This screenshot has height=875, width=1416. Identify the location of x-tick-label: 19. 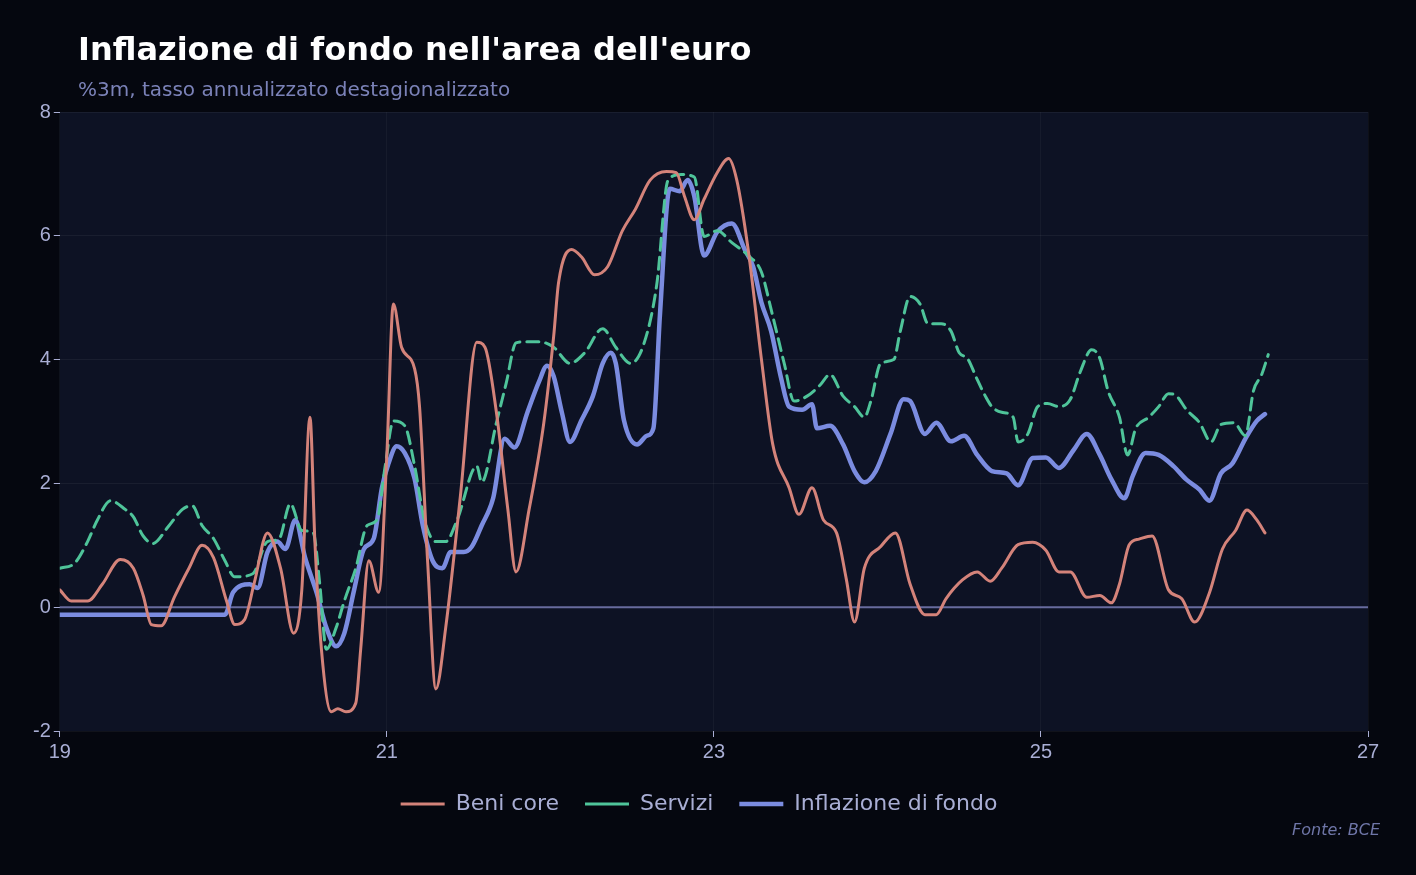
(59, 750).